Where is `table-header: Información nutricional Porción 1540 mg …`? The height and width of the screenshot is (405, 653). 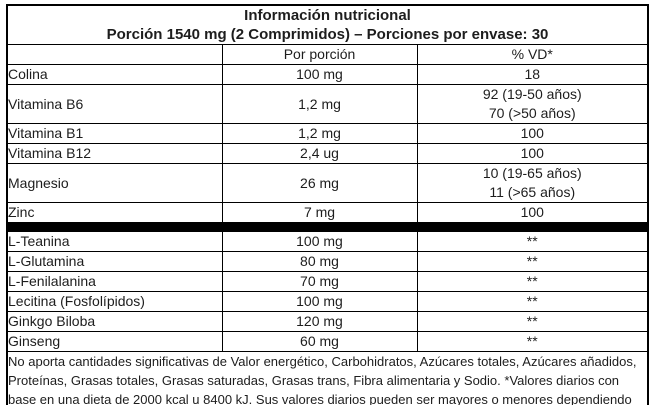
table-header: Información nutricional Porción 1540 mg … is located at coordinates (327, 24).